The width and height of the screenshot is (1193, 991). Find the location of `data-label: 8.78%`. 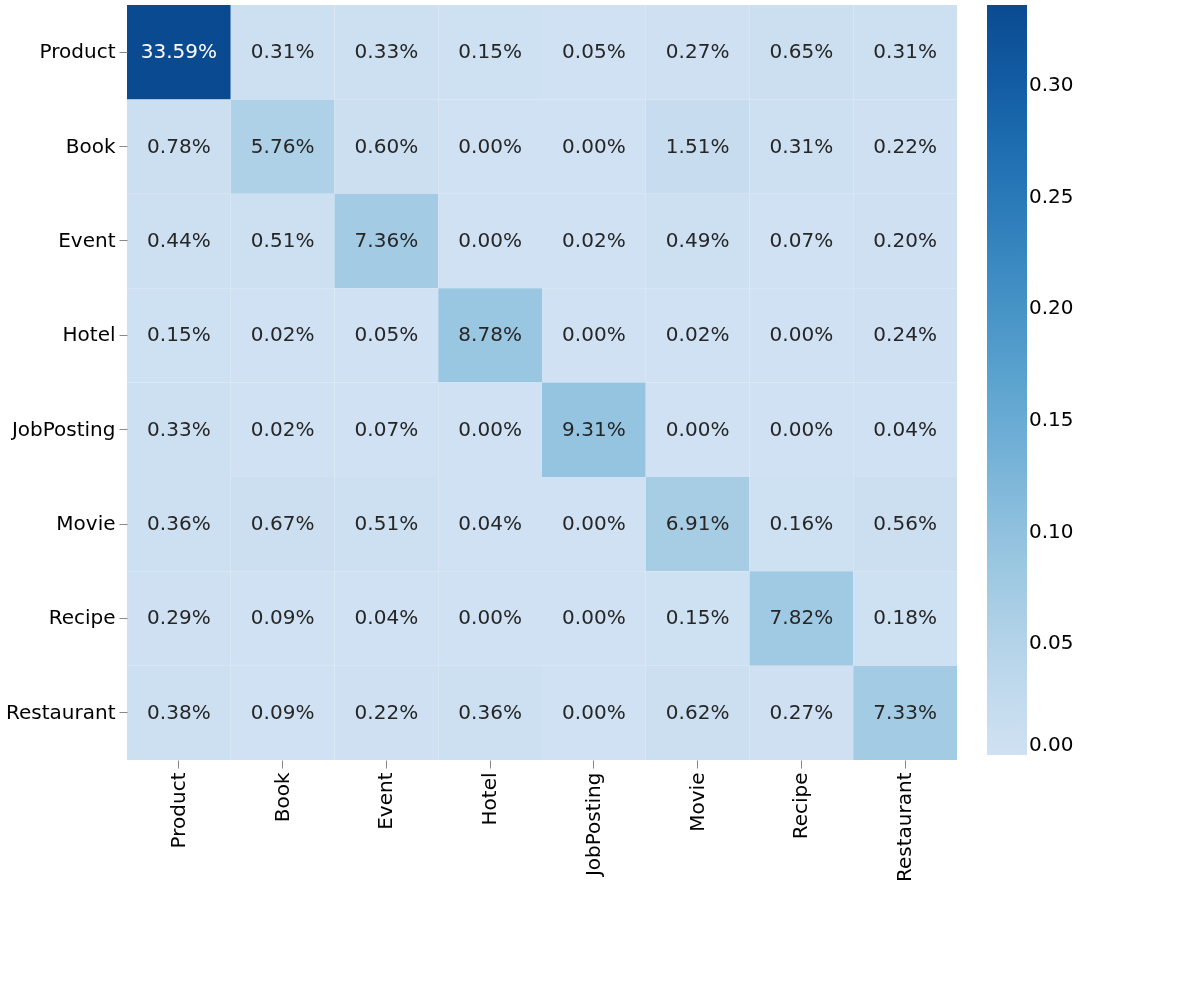

data-label: 8.78% is located at coordinates (490, 334).